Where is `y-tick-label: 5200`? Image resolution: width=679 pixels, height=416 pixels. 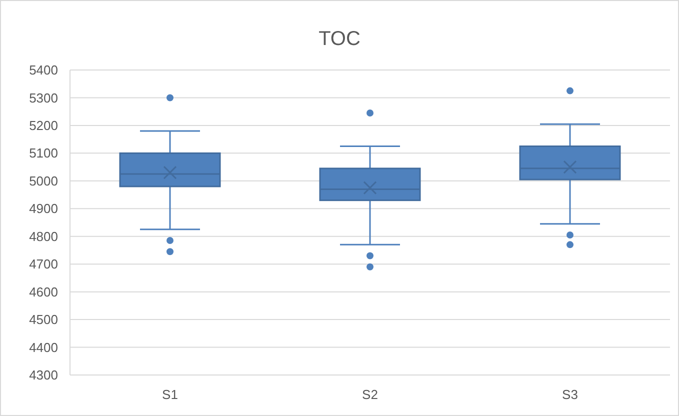 y-tick-label: 5200 is located at coordinates (43, 126).